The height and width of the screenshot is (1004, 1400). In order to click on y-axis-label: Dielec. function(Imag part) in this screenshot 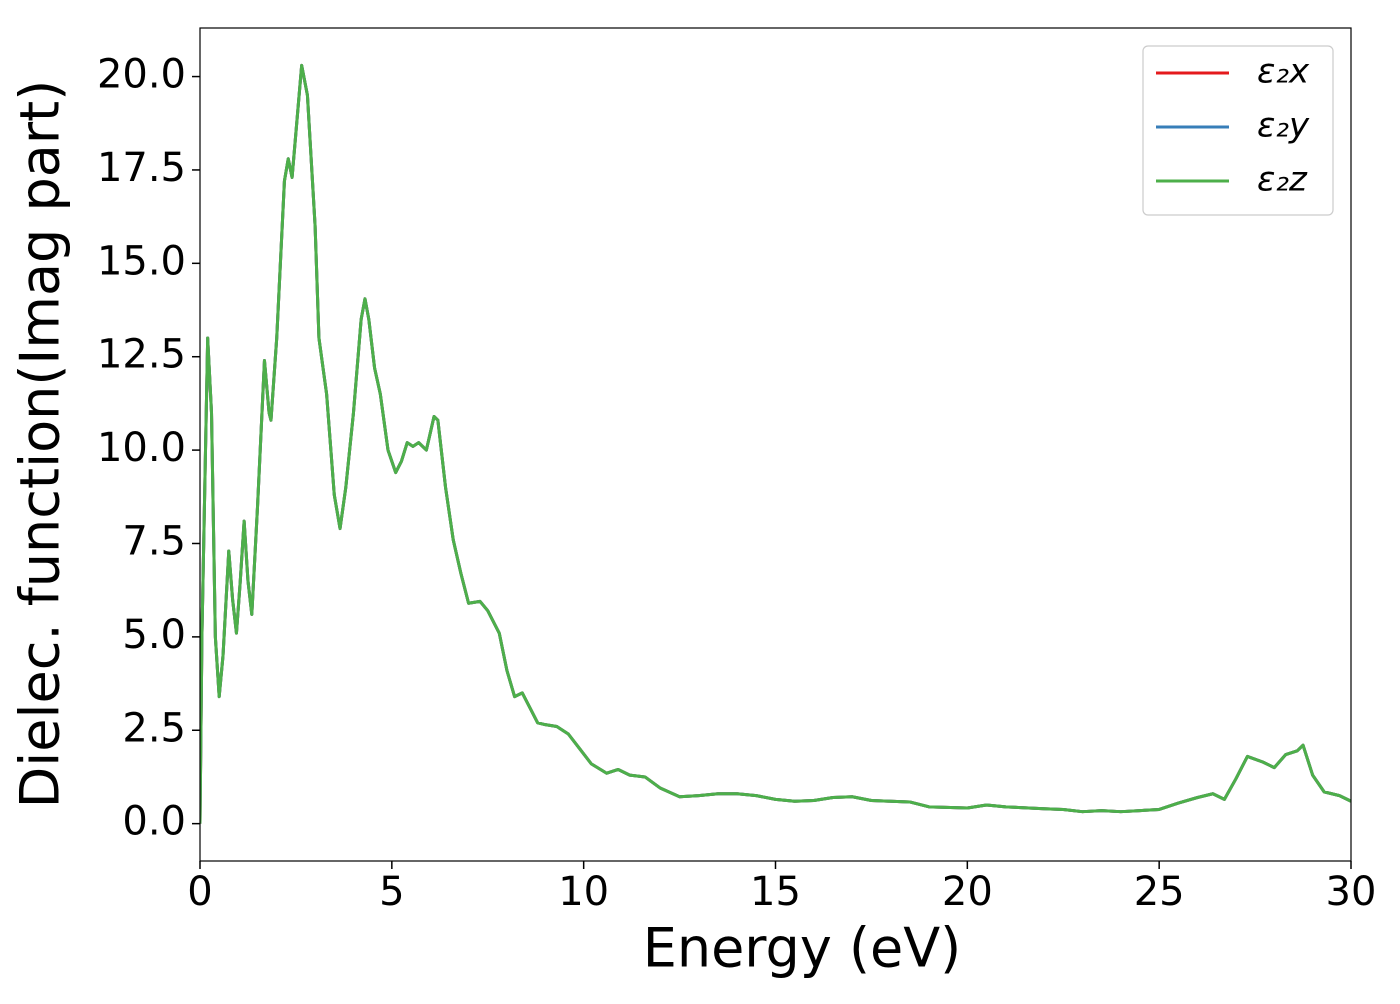, I will do `click(40, 444)`.